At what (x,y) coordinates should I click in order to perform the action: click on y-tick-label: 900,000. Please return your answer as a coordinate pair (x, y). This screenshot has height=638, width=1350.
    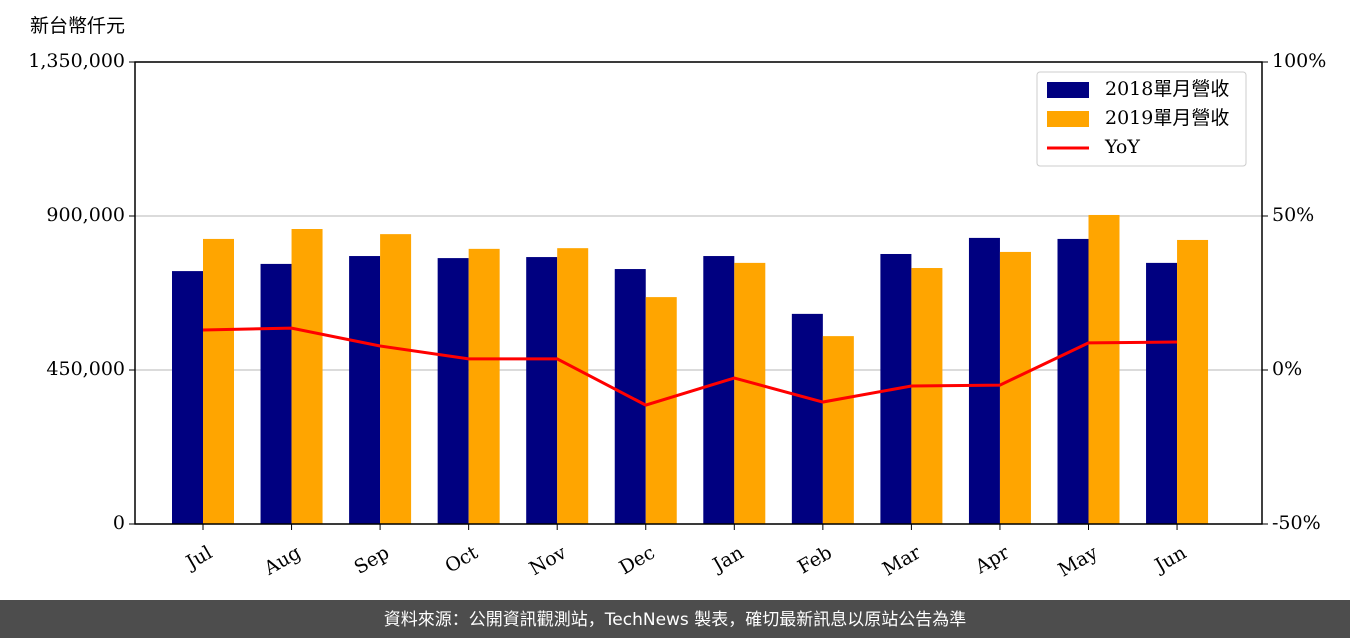
    Looking at the image, I should click on (85, 215).